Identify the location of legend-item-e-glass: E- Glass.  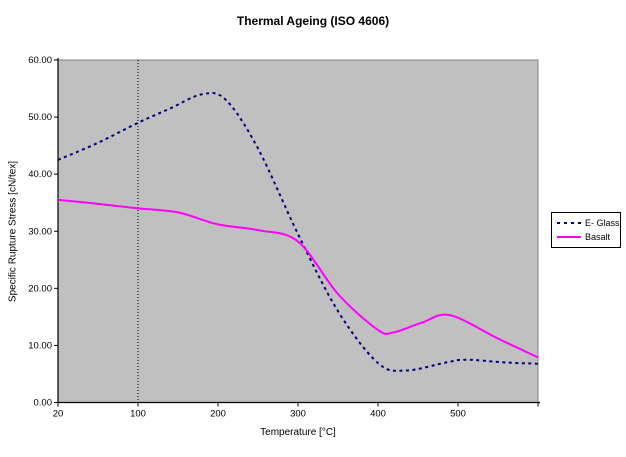
(588, 223).